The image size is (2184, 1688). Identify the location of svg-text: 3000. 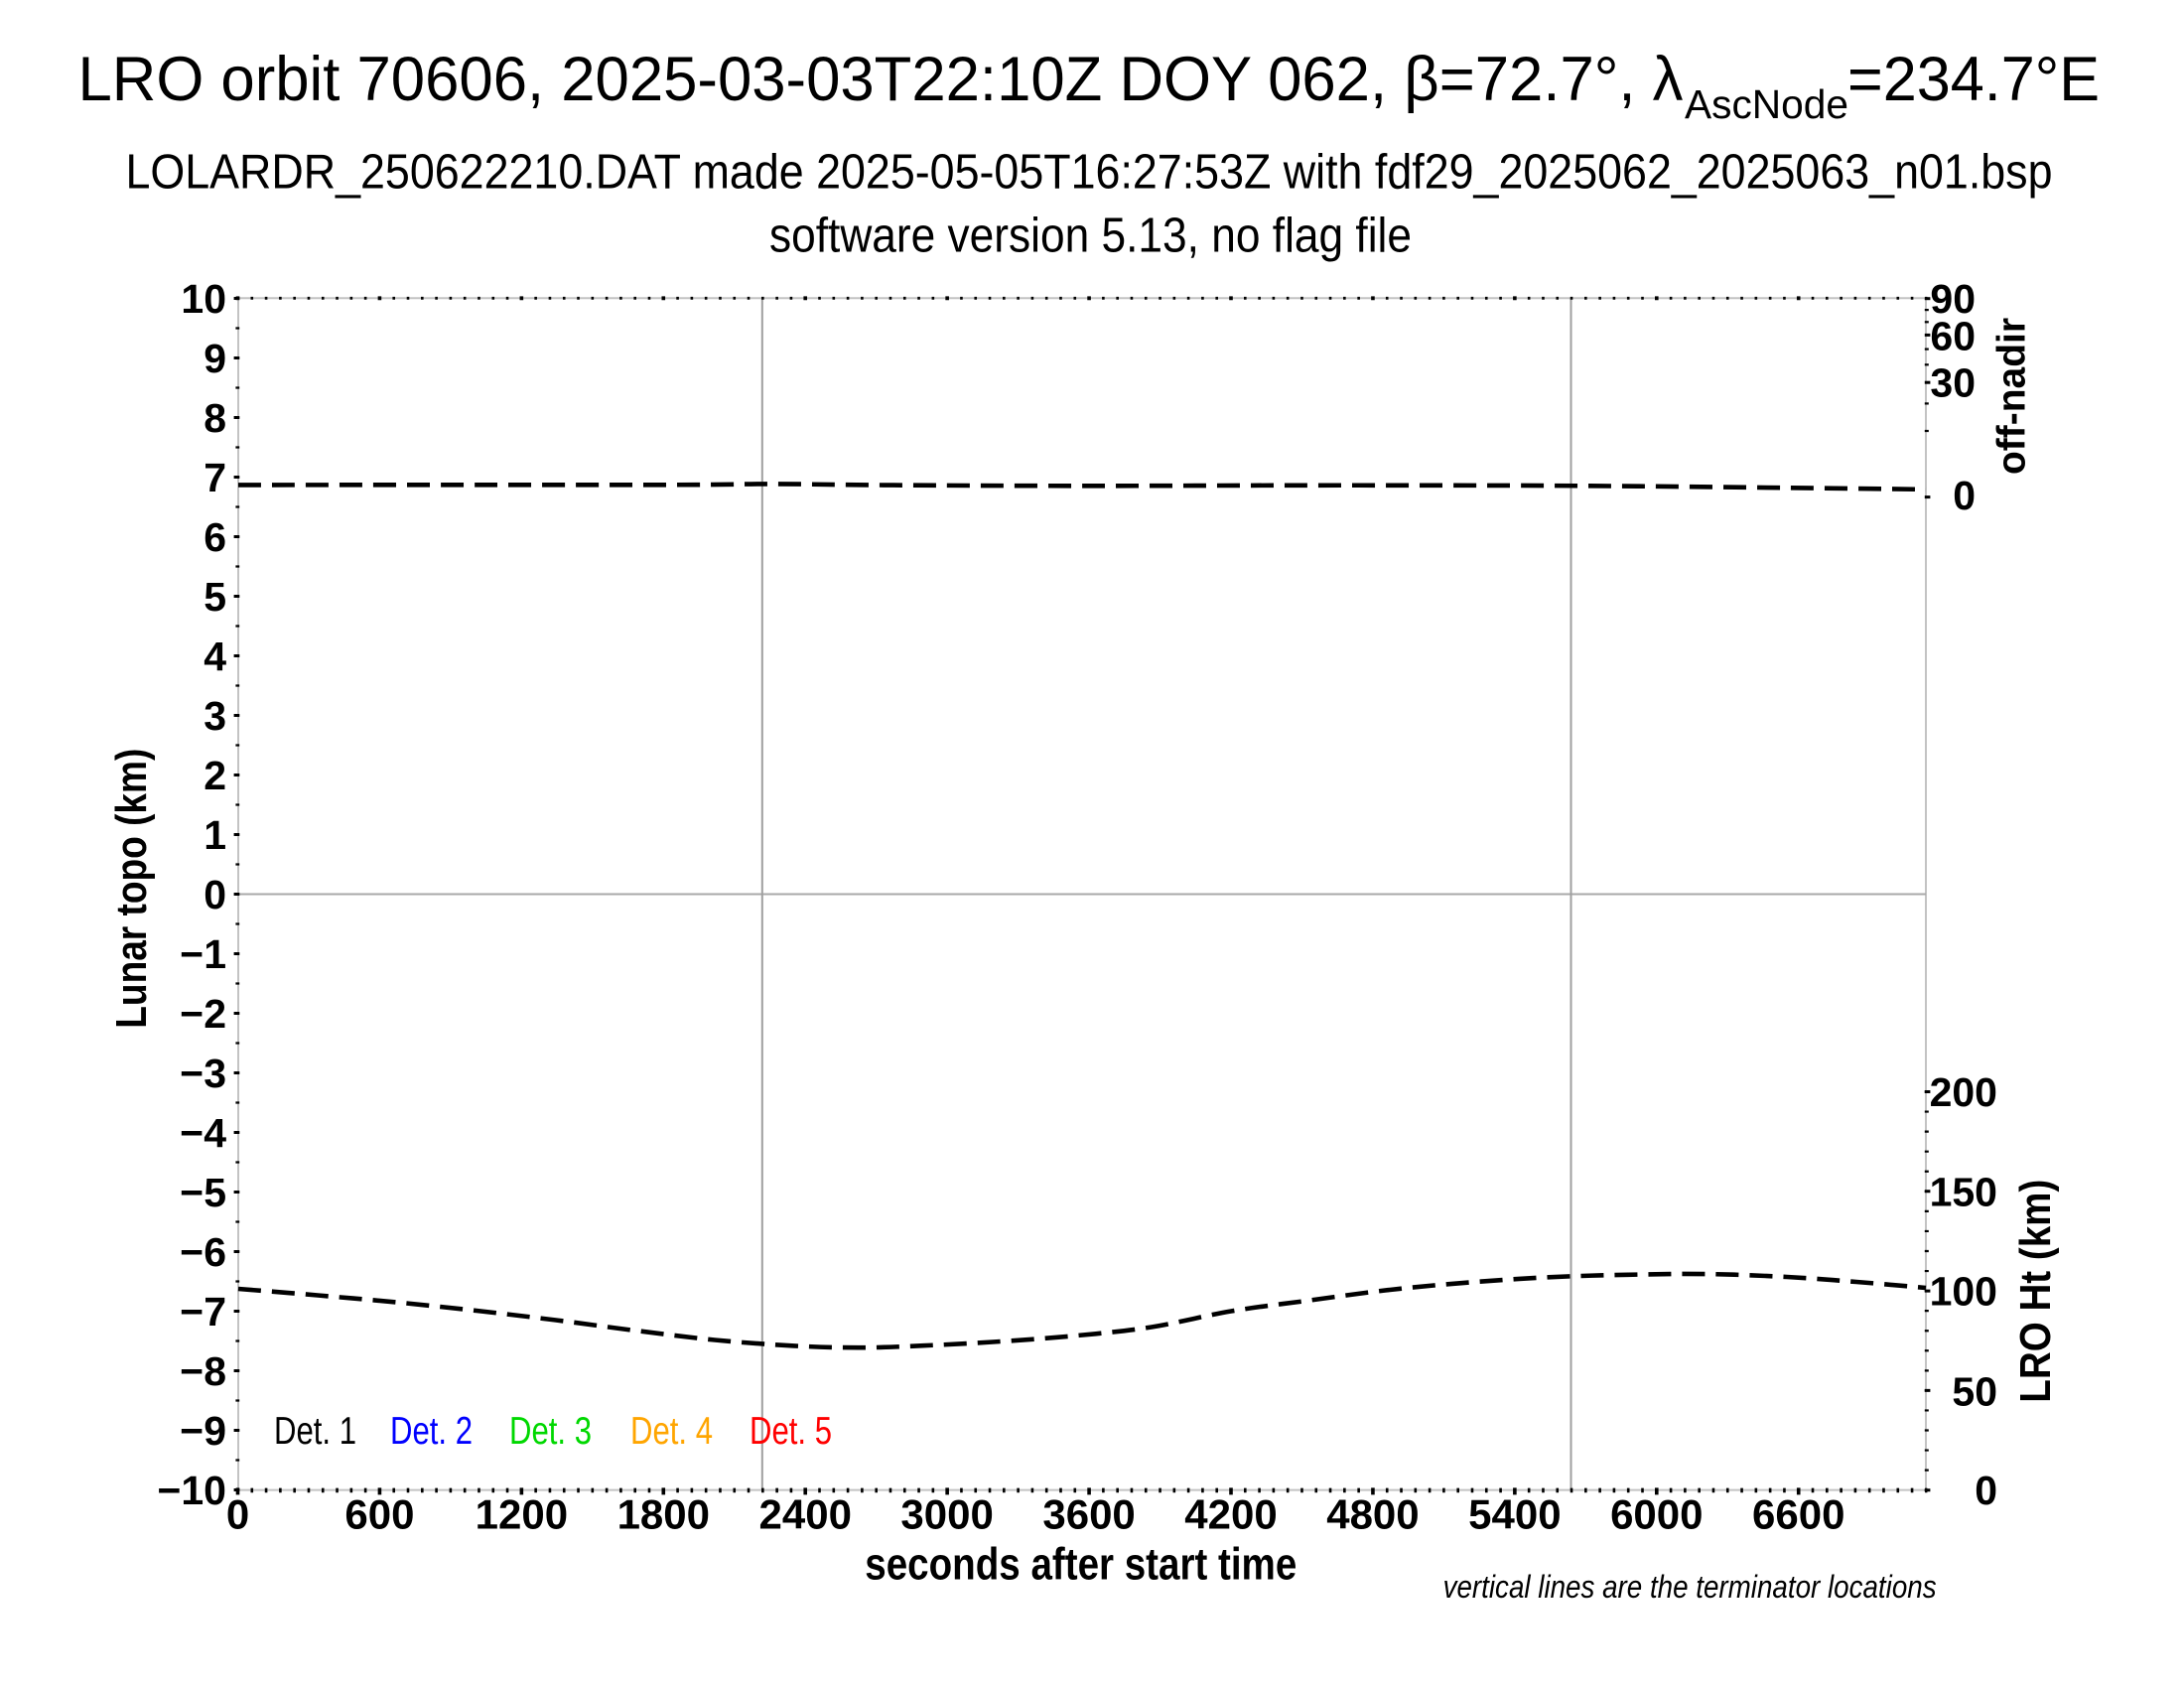
(946, 1514).